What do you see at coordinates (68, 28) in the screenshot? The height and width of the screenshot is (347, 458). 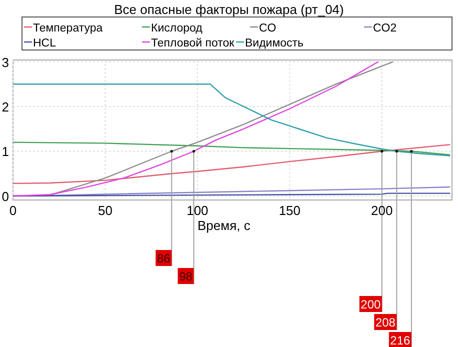 I see `legend-label: Температура` at bounding box center [68, 28].